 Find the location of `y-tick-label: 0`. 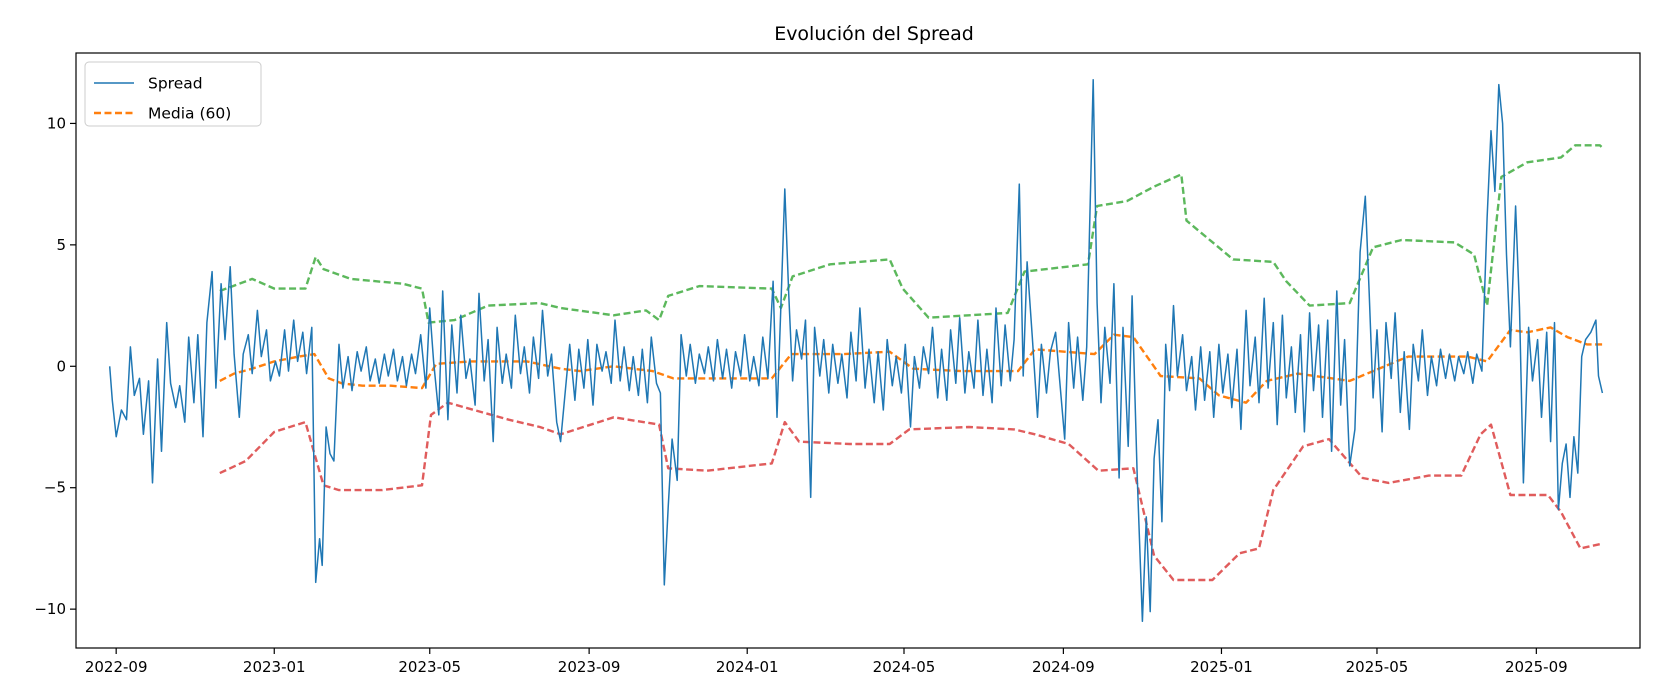

y-tick-label: 0 is located at coordinates (61, 366).